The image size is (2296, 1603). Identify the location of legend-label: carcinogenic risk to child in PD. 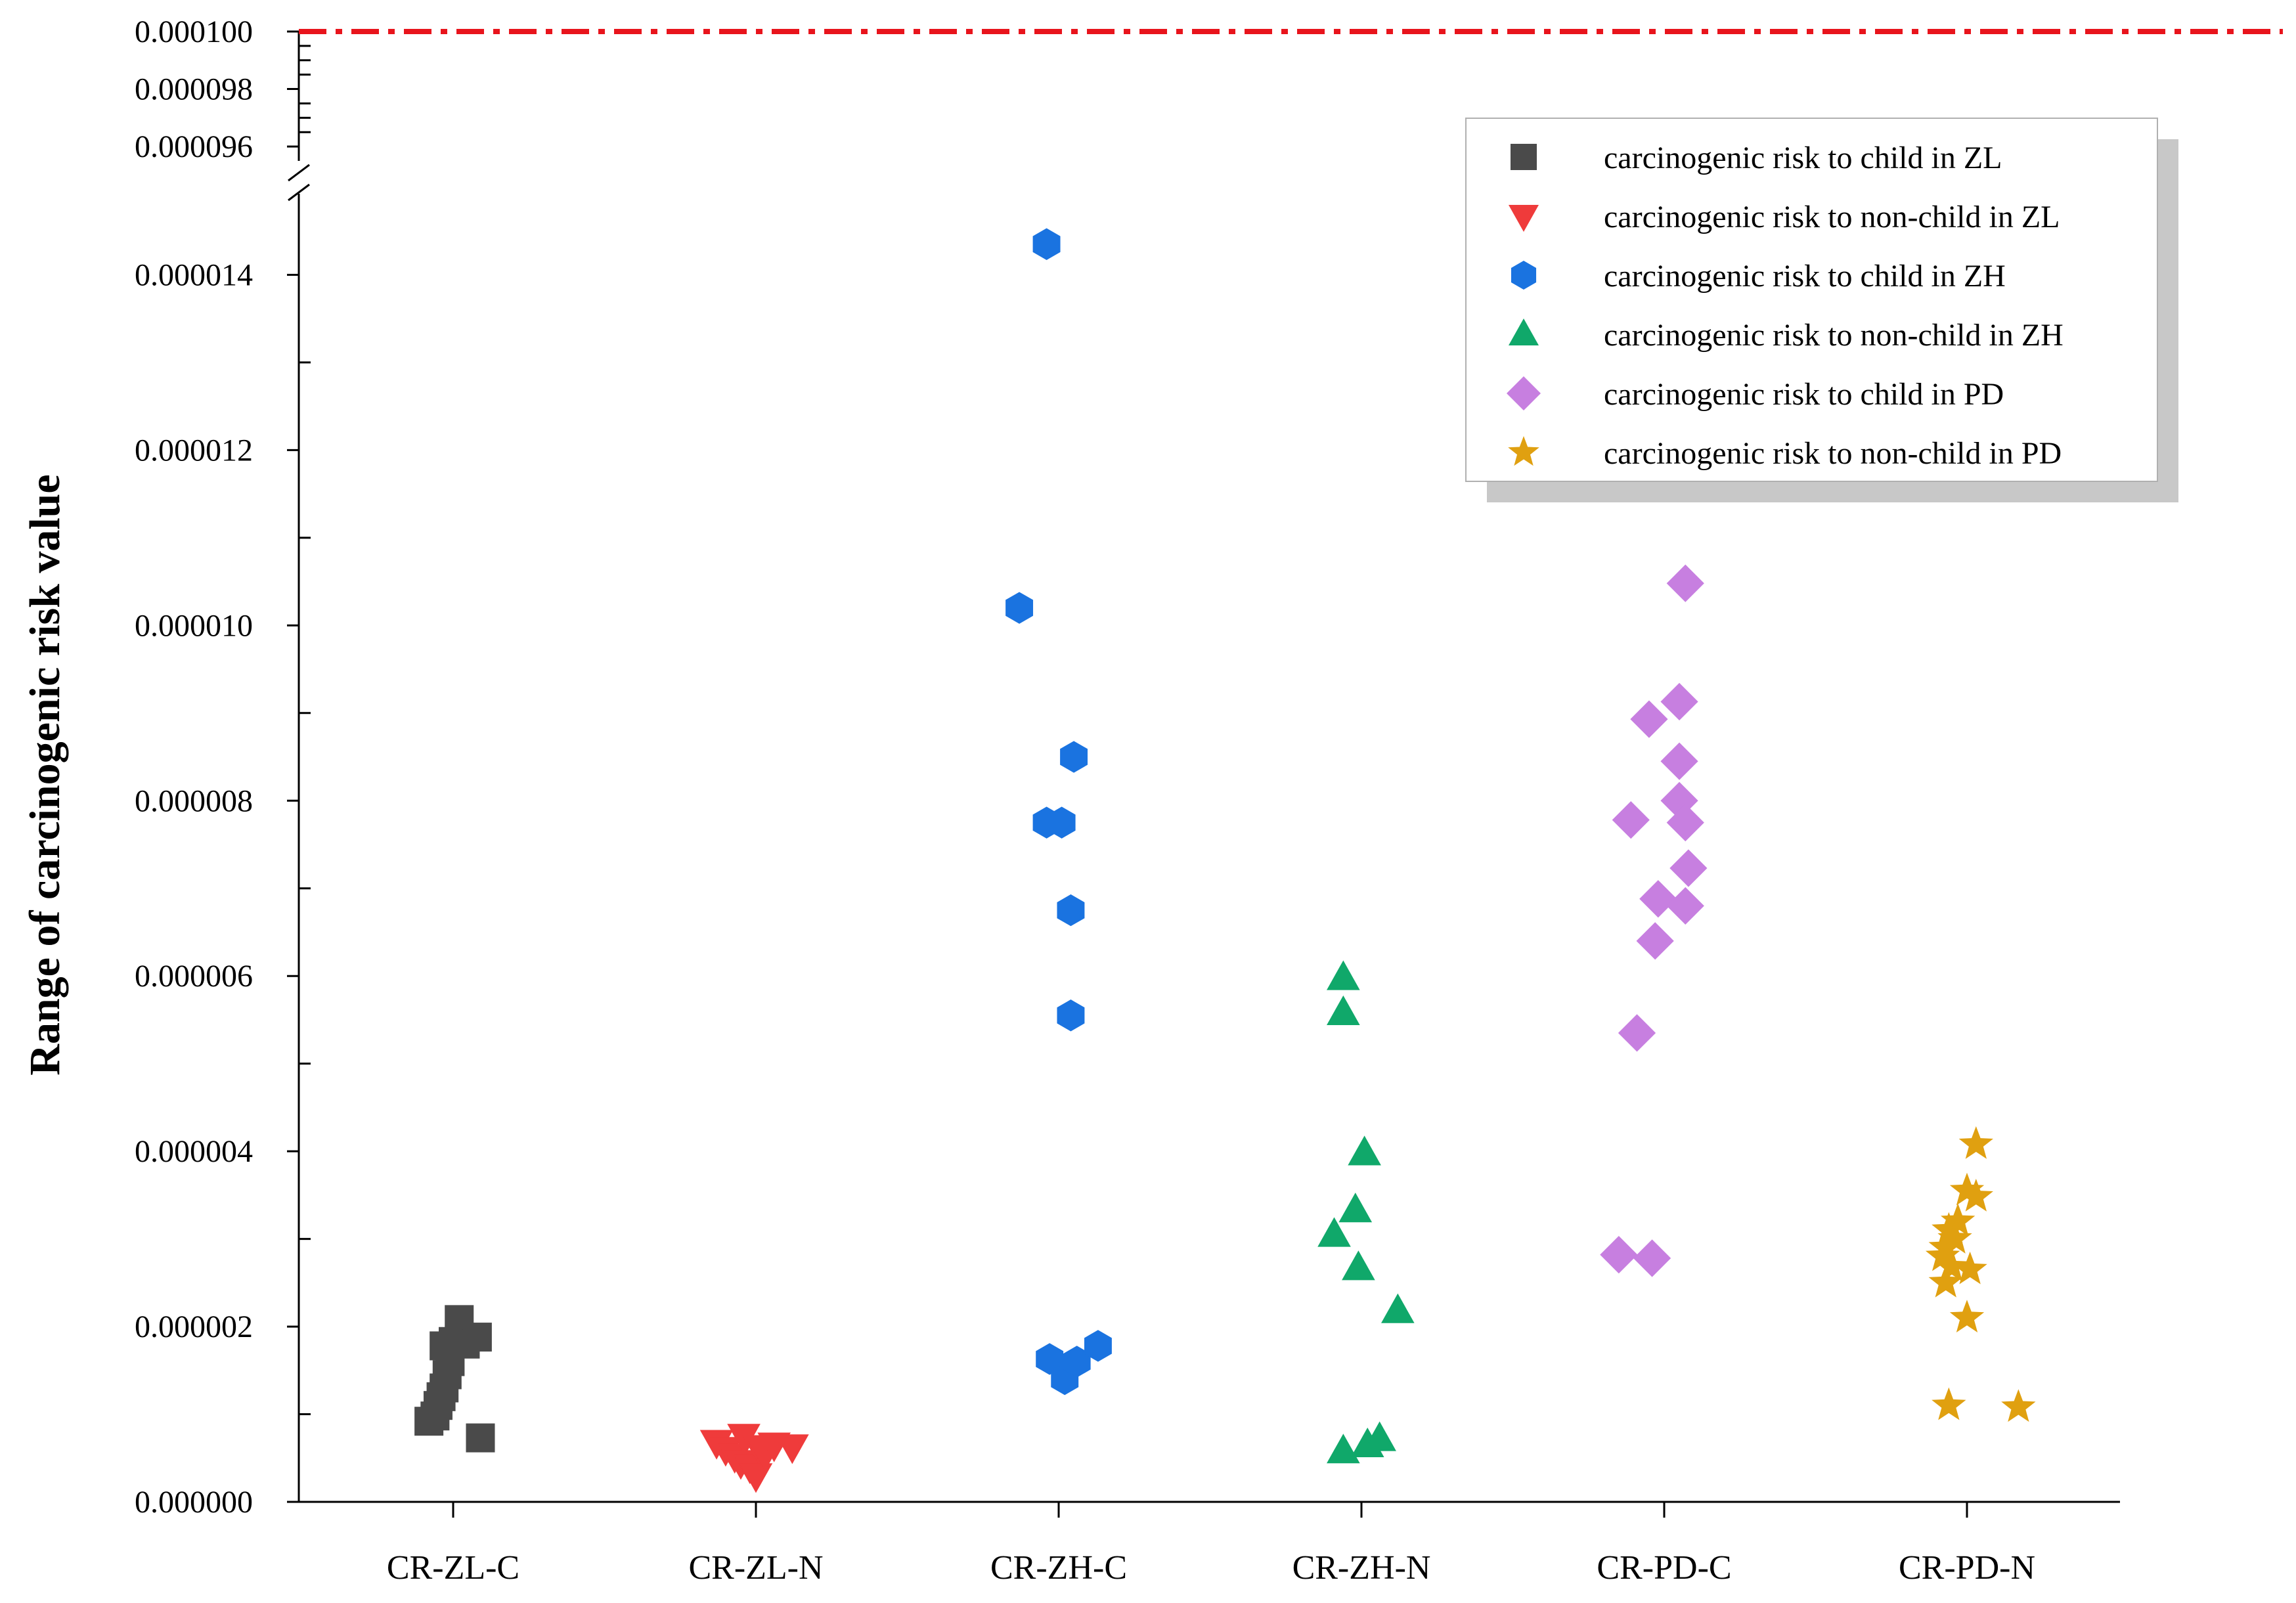
(1804, 394).